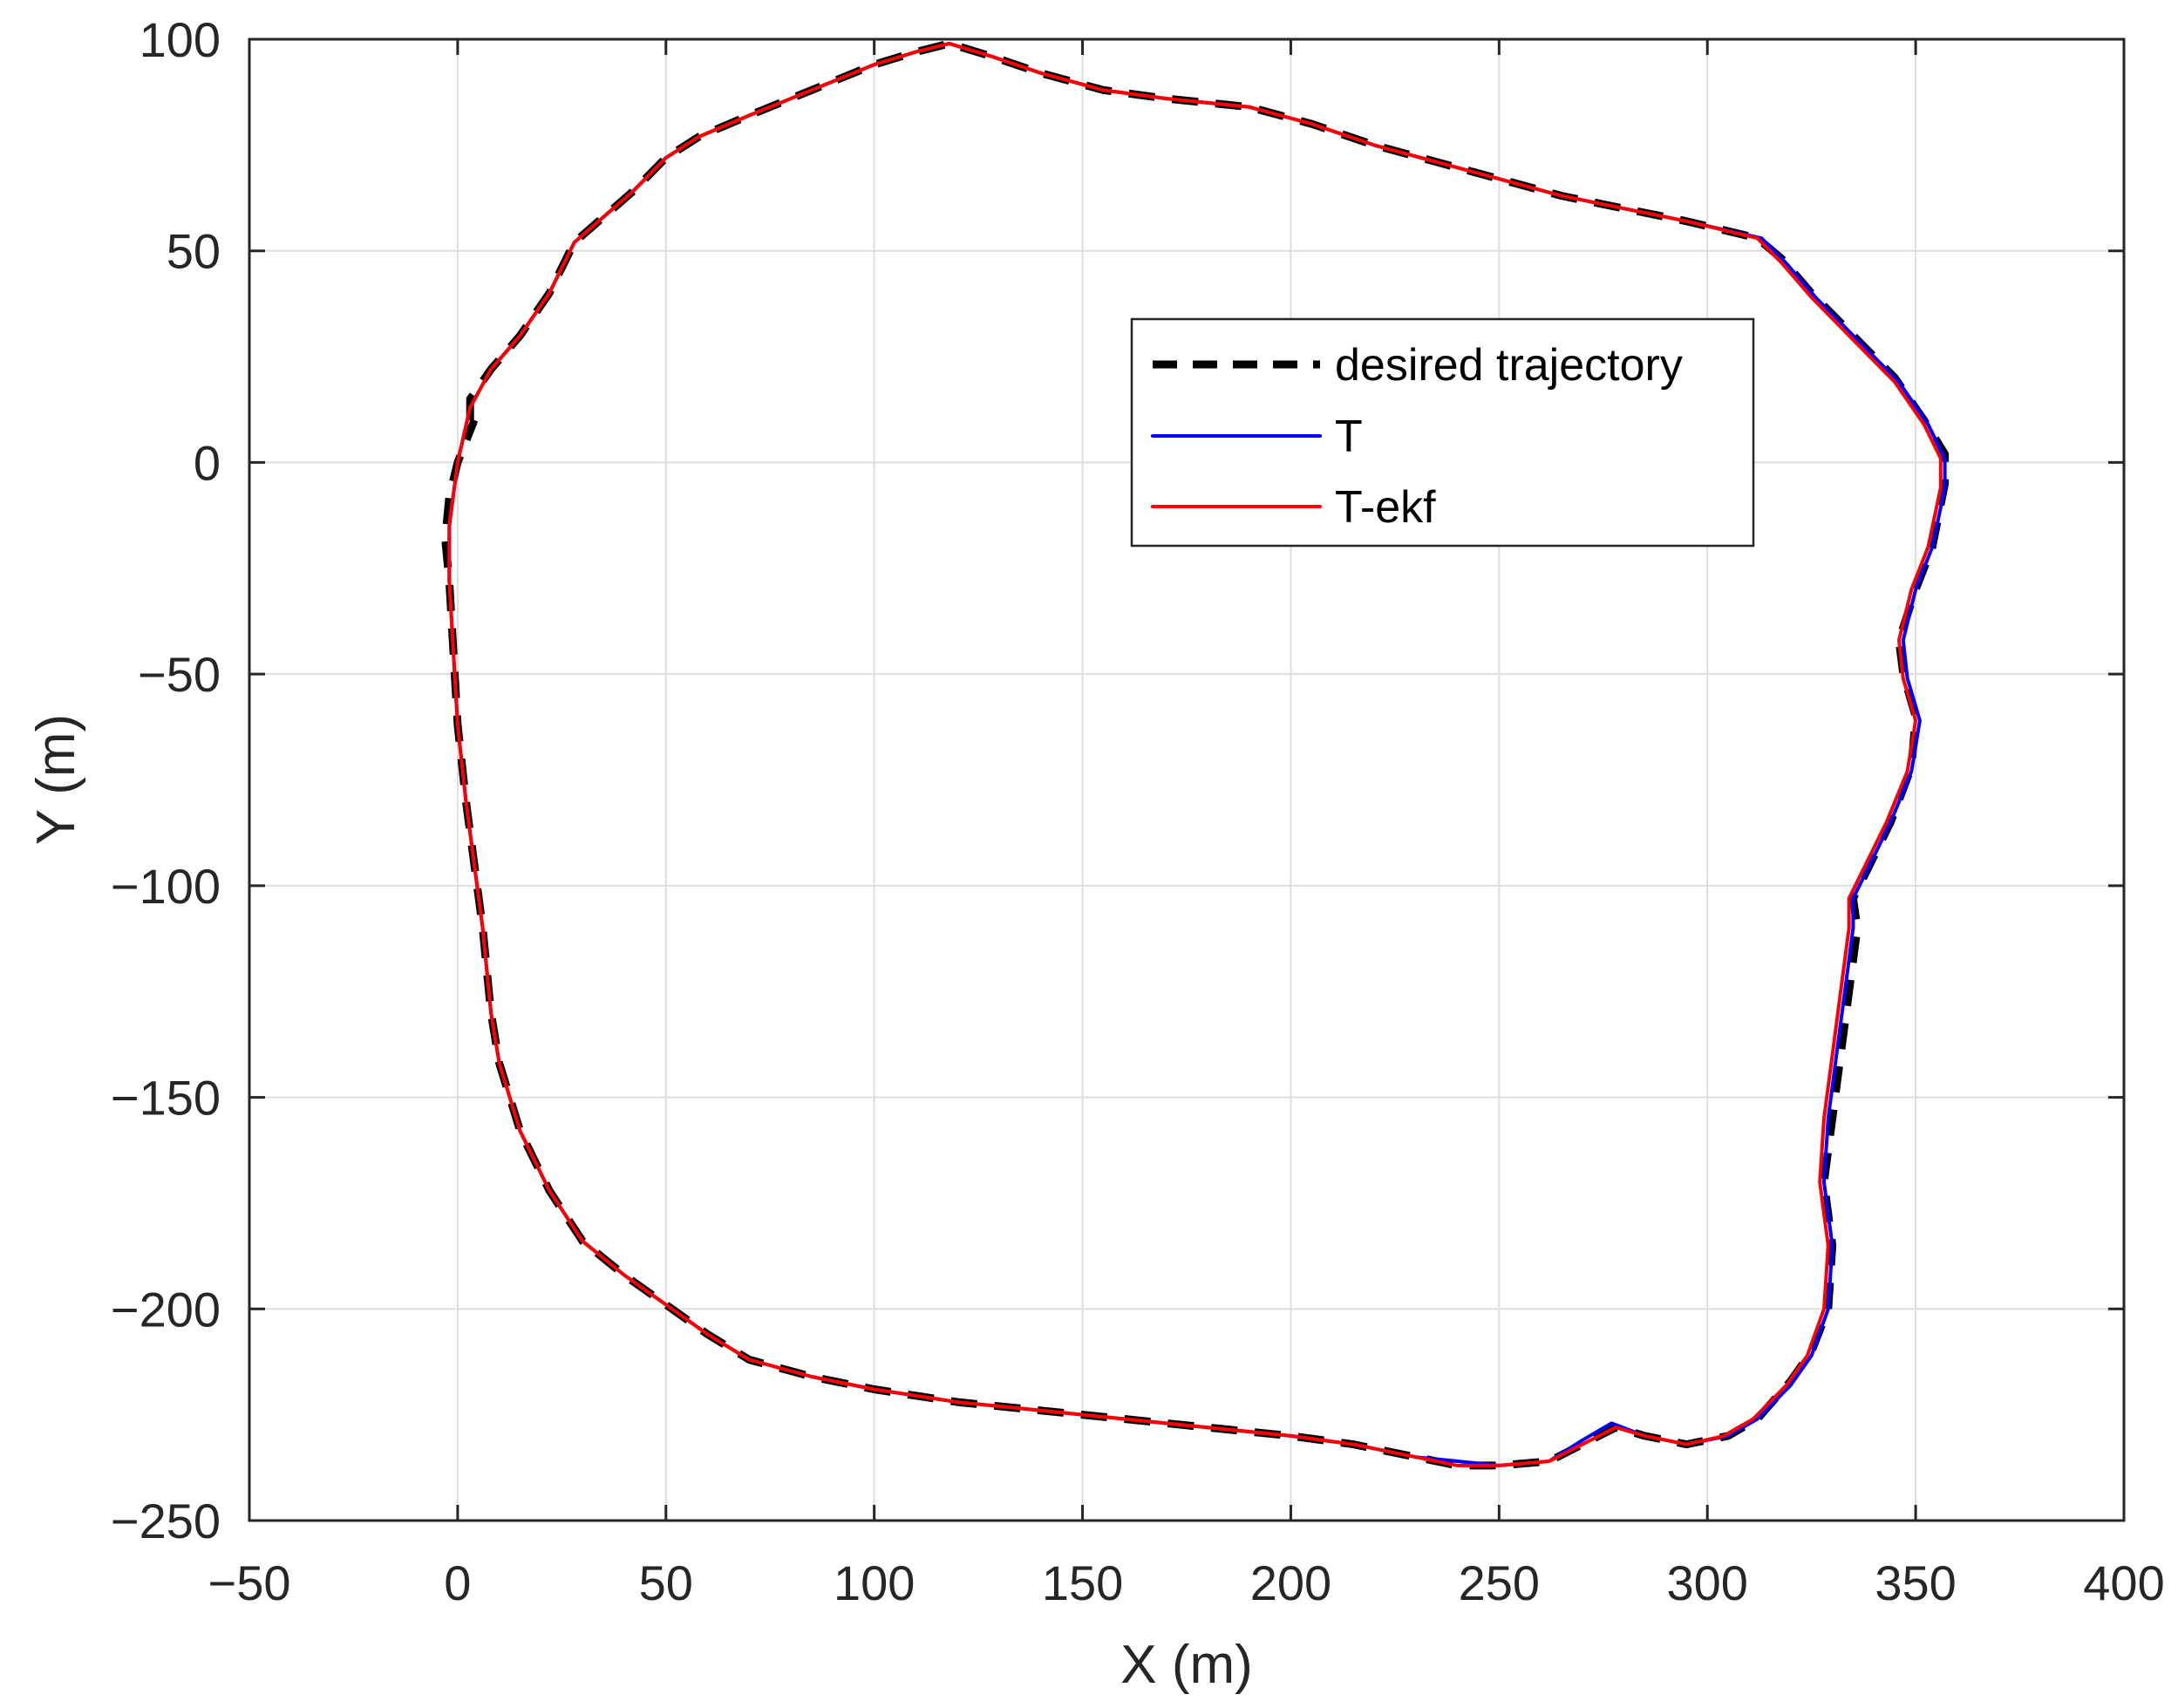 Image resolution: width=2178 pixels, height=1708 pixels. Describe the element at coordinates (1442, 433) in the screenshot. I see `legend: desired trajectory T T-ekf` at that location.